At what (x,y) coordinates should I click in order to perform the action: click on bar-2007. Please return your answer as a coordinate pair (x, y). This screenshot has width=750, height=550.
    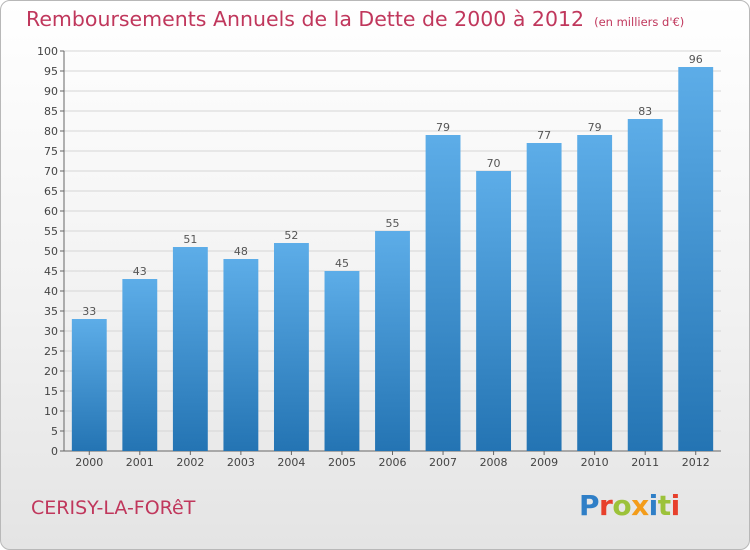
    Looking at the image, I should click on (443, 293).